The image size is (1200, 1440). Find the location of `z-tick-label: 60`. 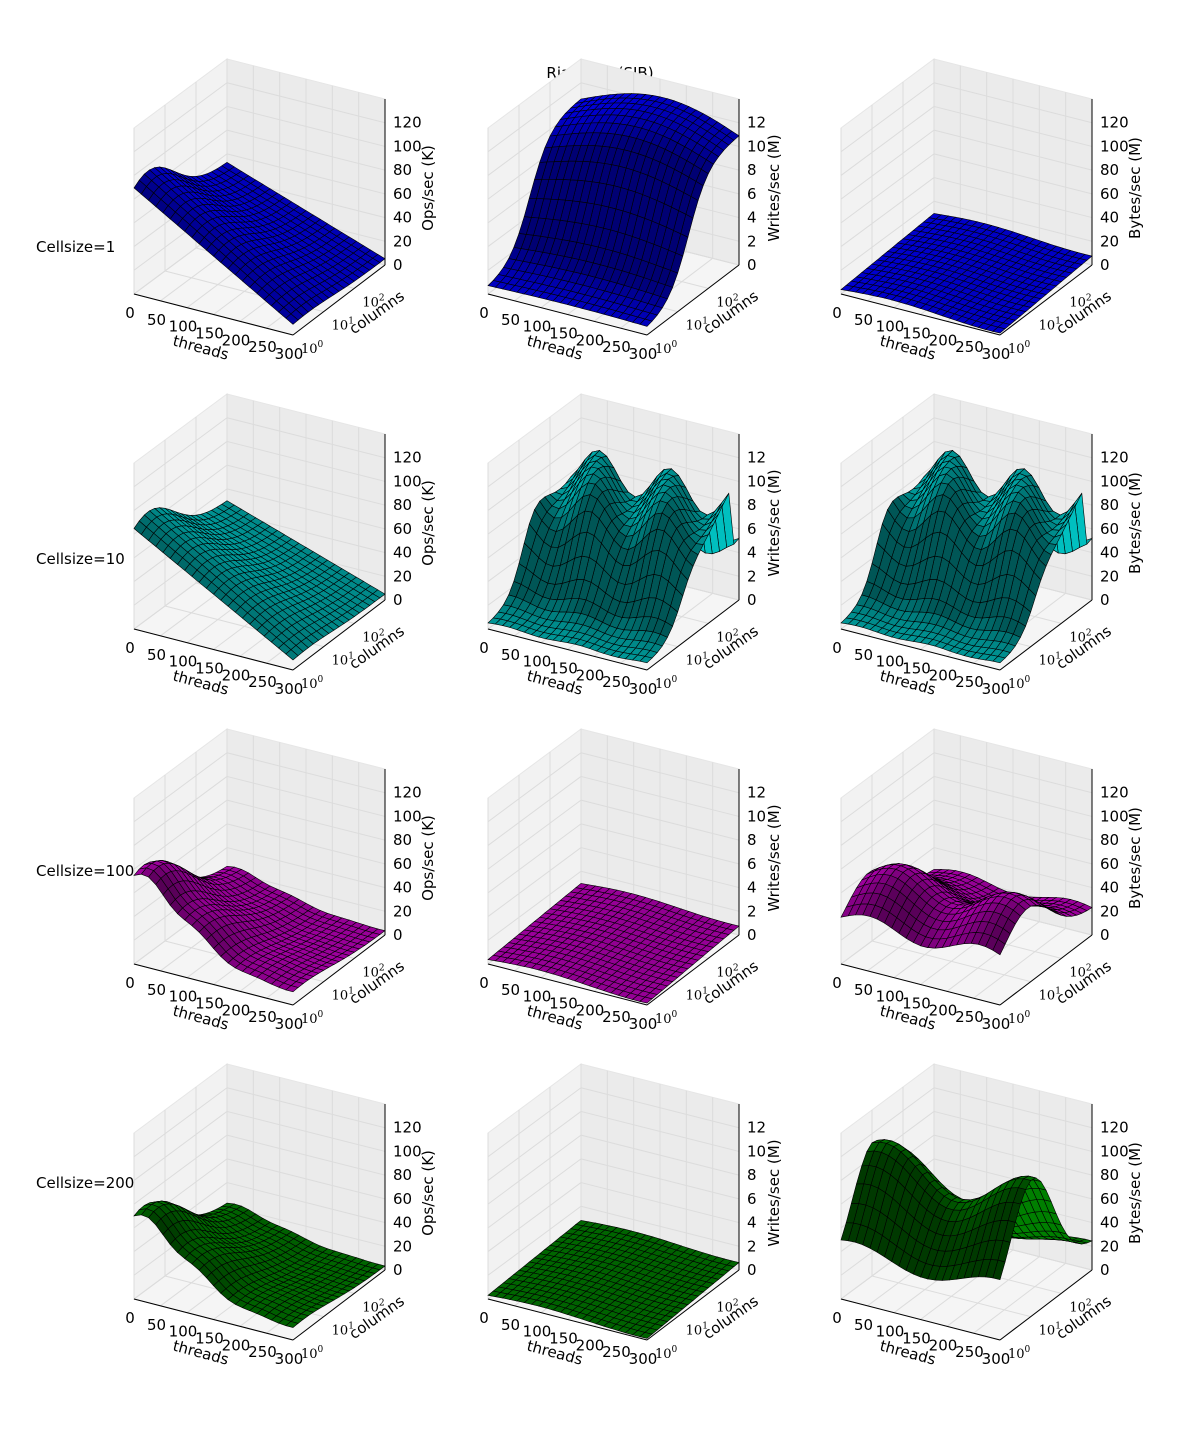

z-tick-label: 60 is located at coordinates (1109, 529).